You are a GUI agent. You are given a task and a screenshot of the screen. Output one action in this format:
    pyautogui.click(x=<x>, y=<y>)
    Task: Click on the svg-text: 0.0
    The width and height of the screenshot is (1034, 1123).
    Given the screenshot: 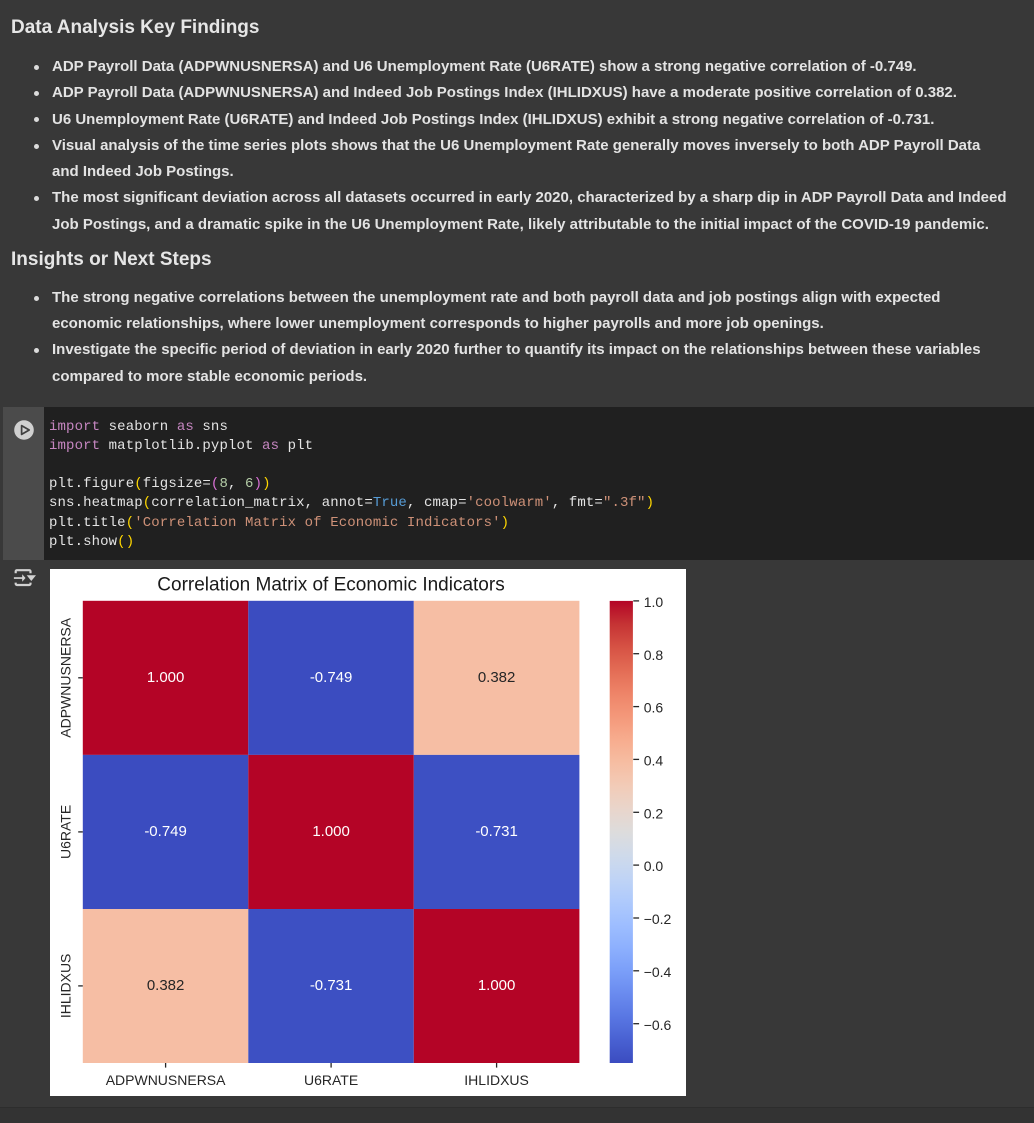 What is the action you would take?
    pyautogui.click(x=654, y=866)
    